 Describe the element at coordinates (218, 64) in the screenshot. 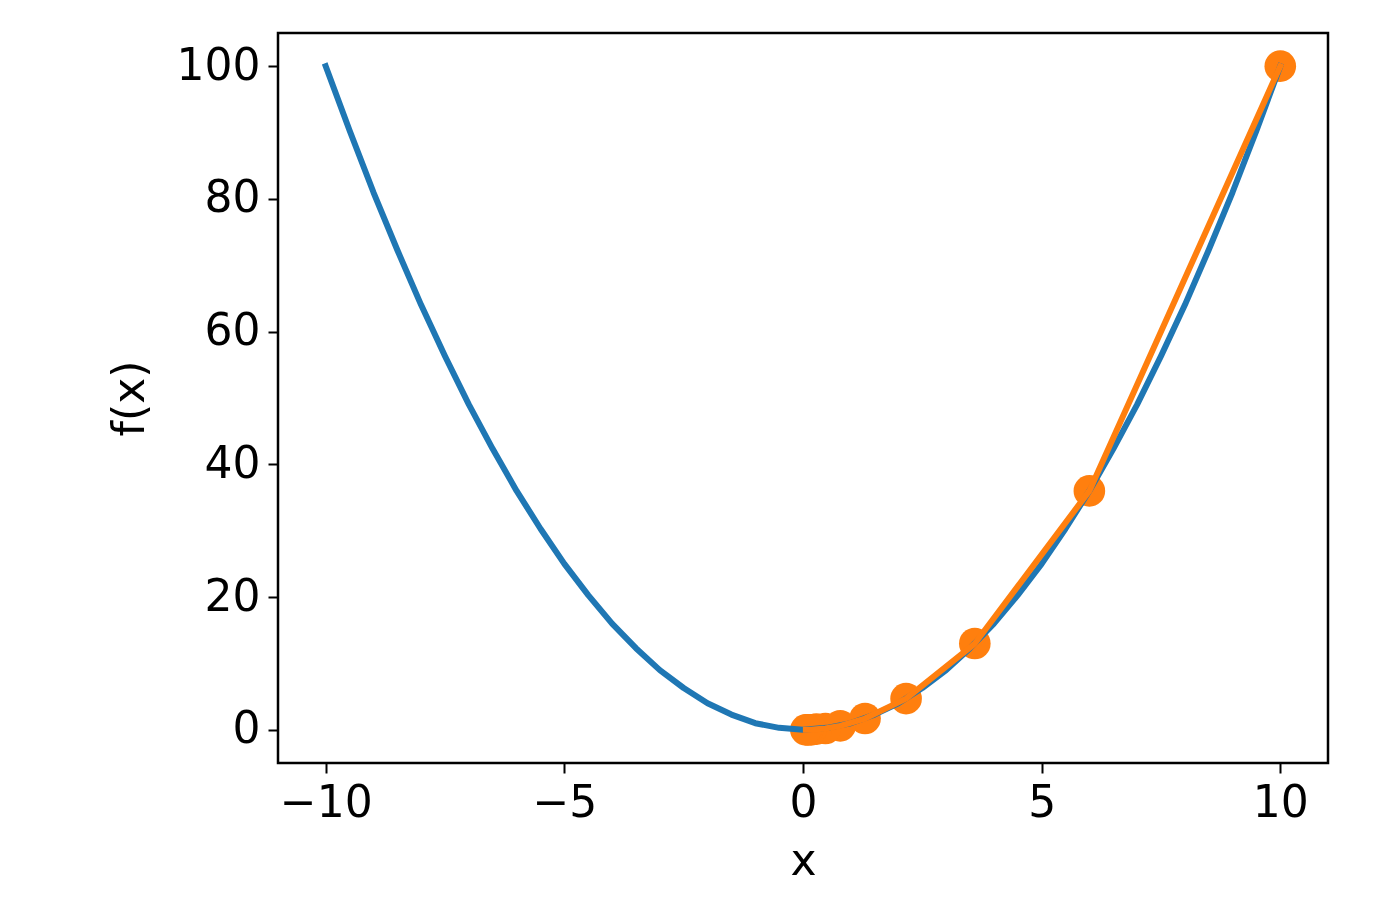

I see `y-tick-label: 100` at that location.